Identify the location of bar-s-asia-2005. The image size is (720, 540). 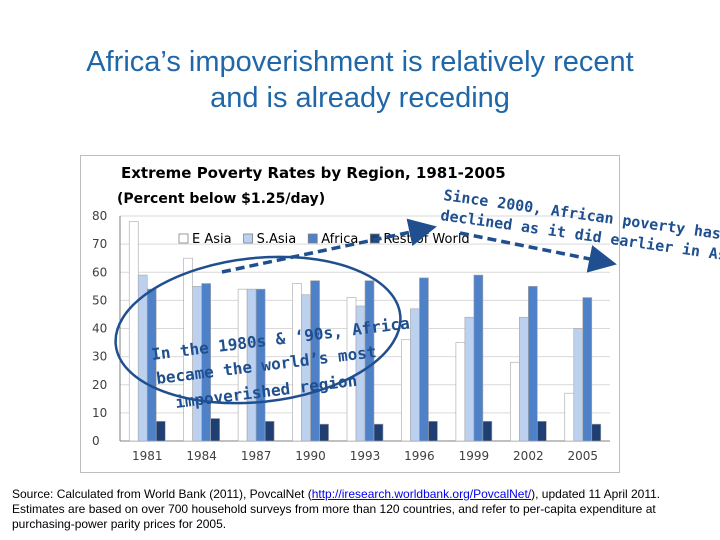
(578, 385).